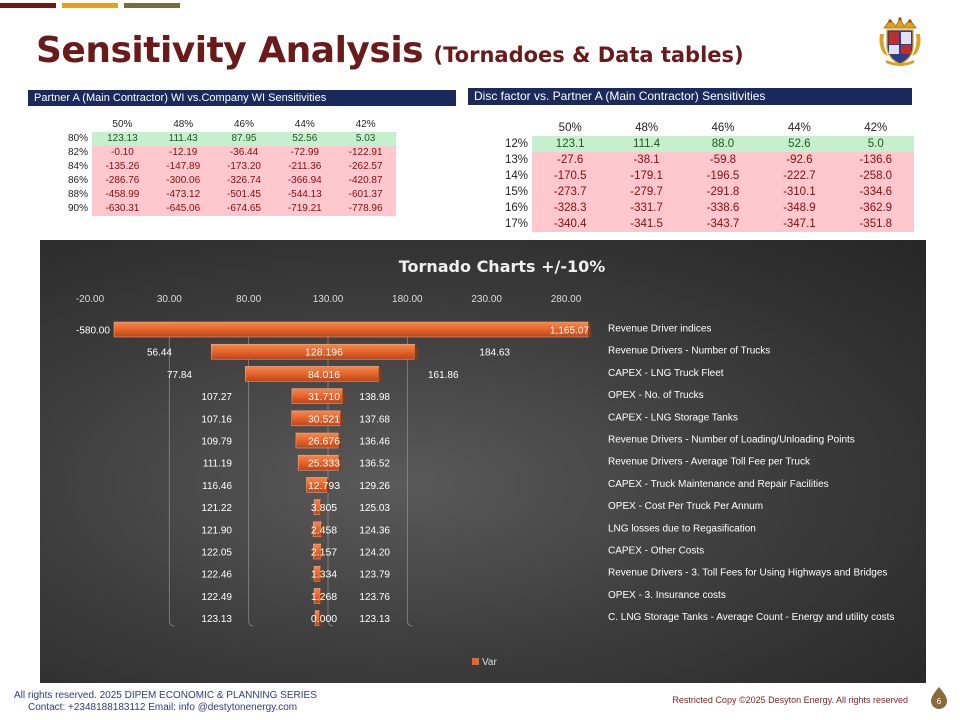  What do you see at coordinates (723, 176) in the screenshot?
I see `table2-cell: -196.5` at bounding box center [723, 176].